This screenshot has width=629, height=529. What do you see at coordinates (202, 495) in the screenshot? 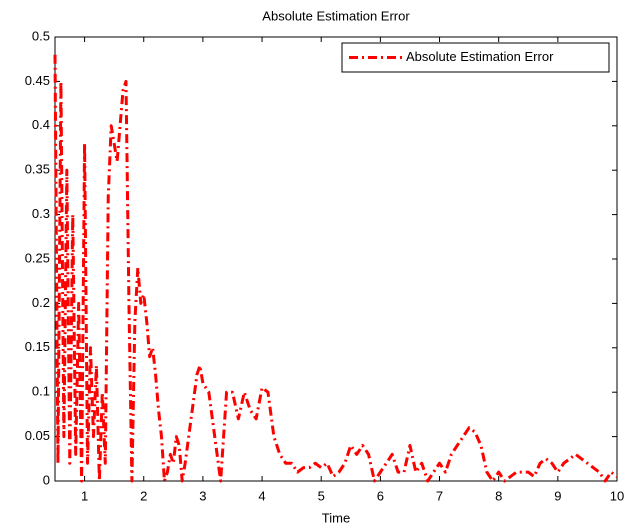
I see `x-tick-label: 3` at bounding box center [202, 495].